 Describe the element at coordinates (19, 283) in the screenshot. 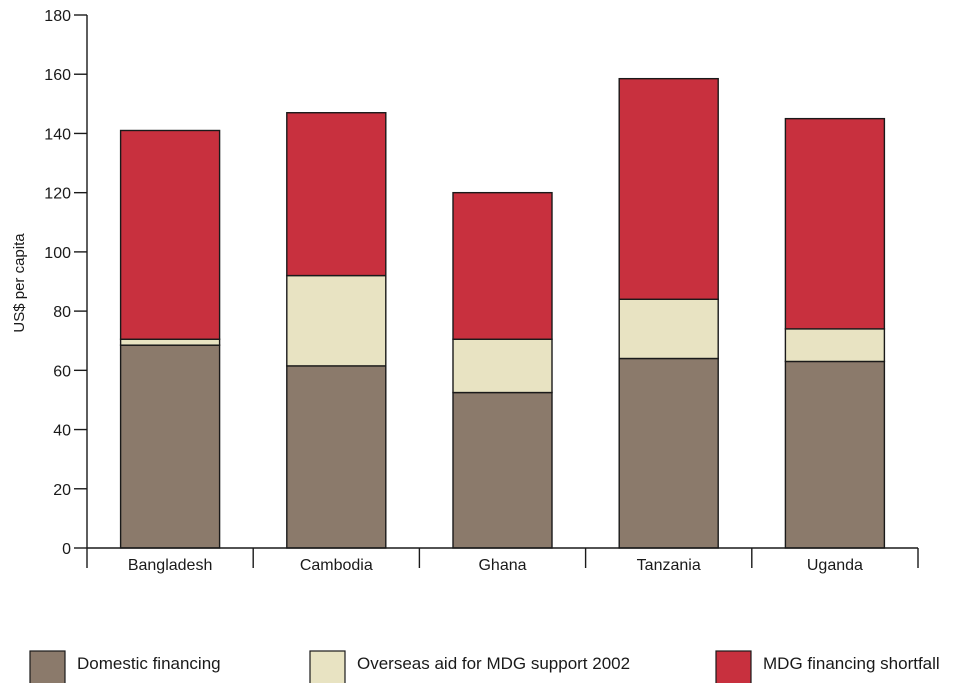

I see `y-axis-title: US$ per capita` at that location.